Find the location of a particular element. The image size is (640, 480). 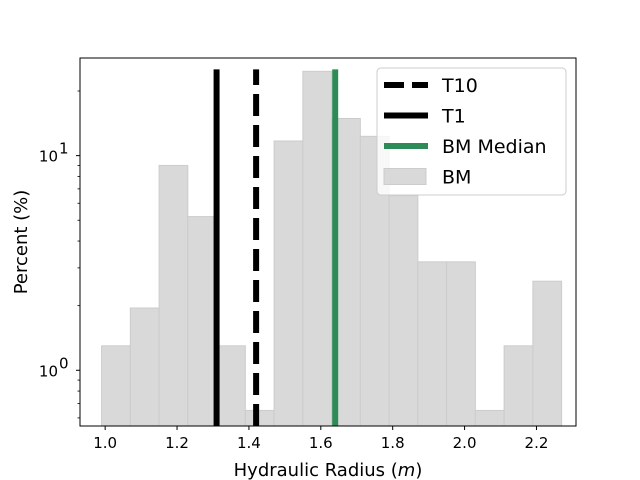

x-tick-label: 1.6 is located at coordinates (321, 443).